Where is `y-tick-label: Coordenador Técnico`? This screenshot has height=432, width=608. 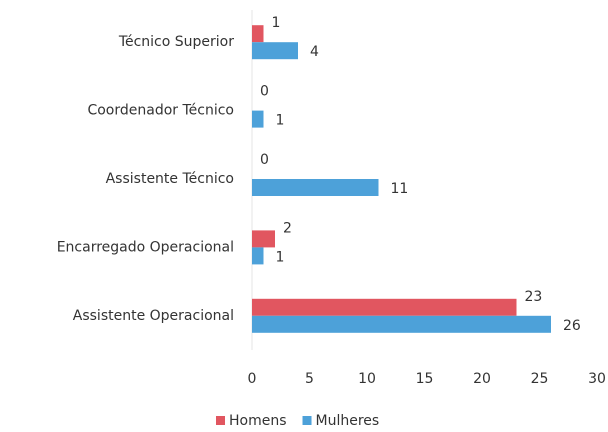 y-tick-label: Coordenador Técnico is located at coordinates (160, 111).